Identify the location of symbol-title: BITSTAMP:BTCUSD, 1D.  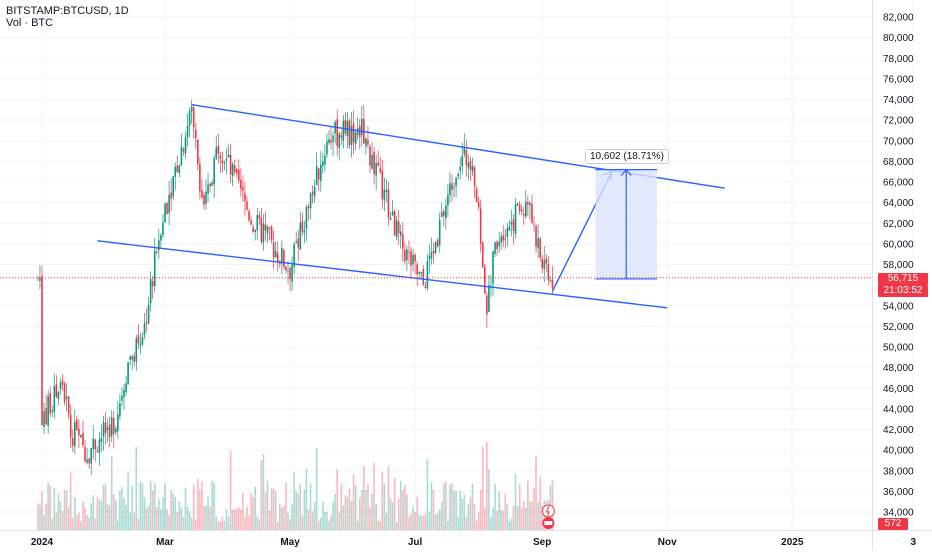
(67, 11).